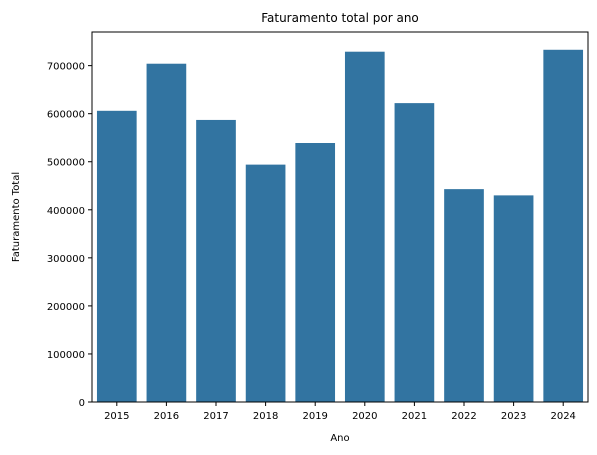  Describe the element at coordinates (314, 416) in the screenshot. I see `x-tick-label: 2019` at that location.